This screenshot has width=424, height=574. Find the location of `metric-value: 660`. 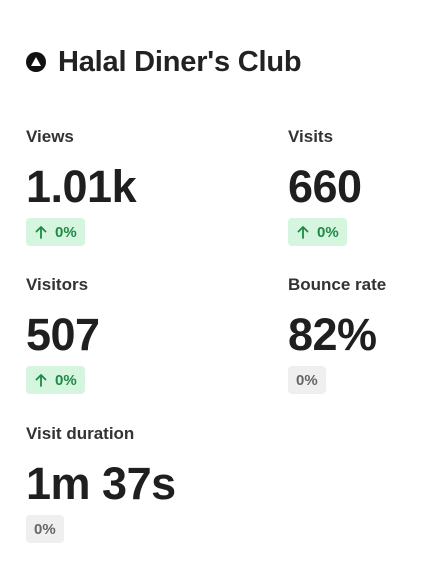

metric-value: 660 is located at coordinates (325, 186).